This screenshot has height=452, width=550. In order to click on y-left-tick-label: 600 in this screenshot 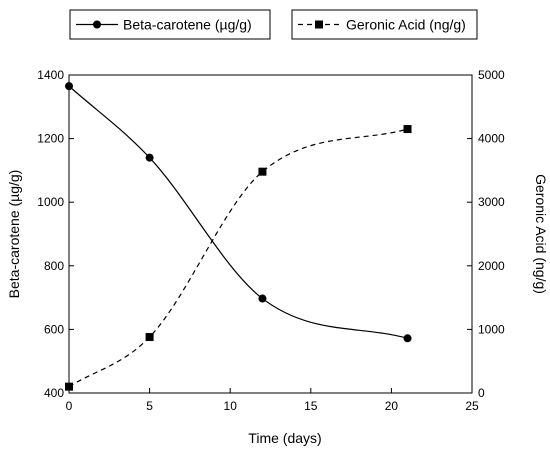, I will do `click(54, 329)`.